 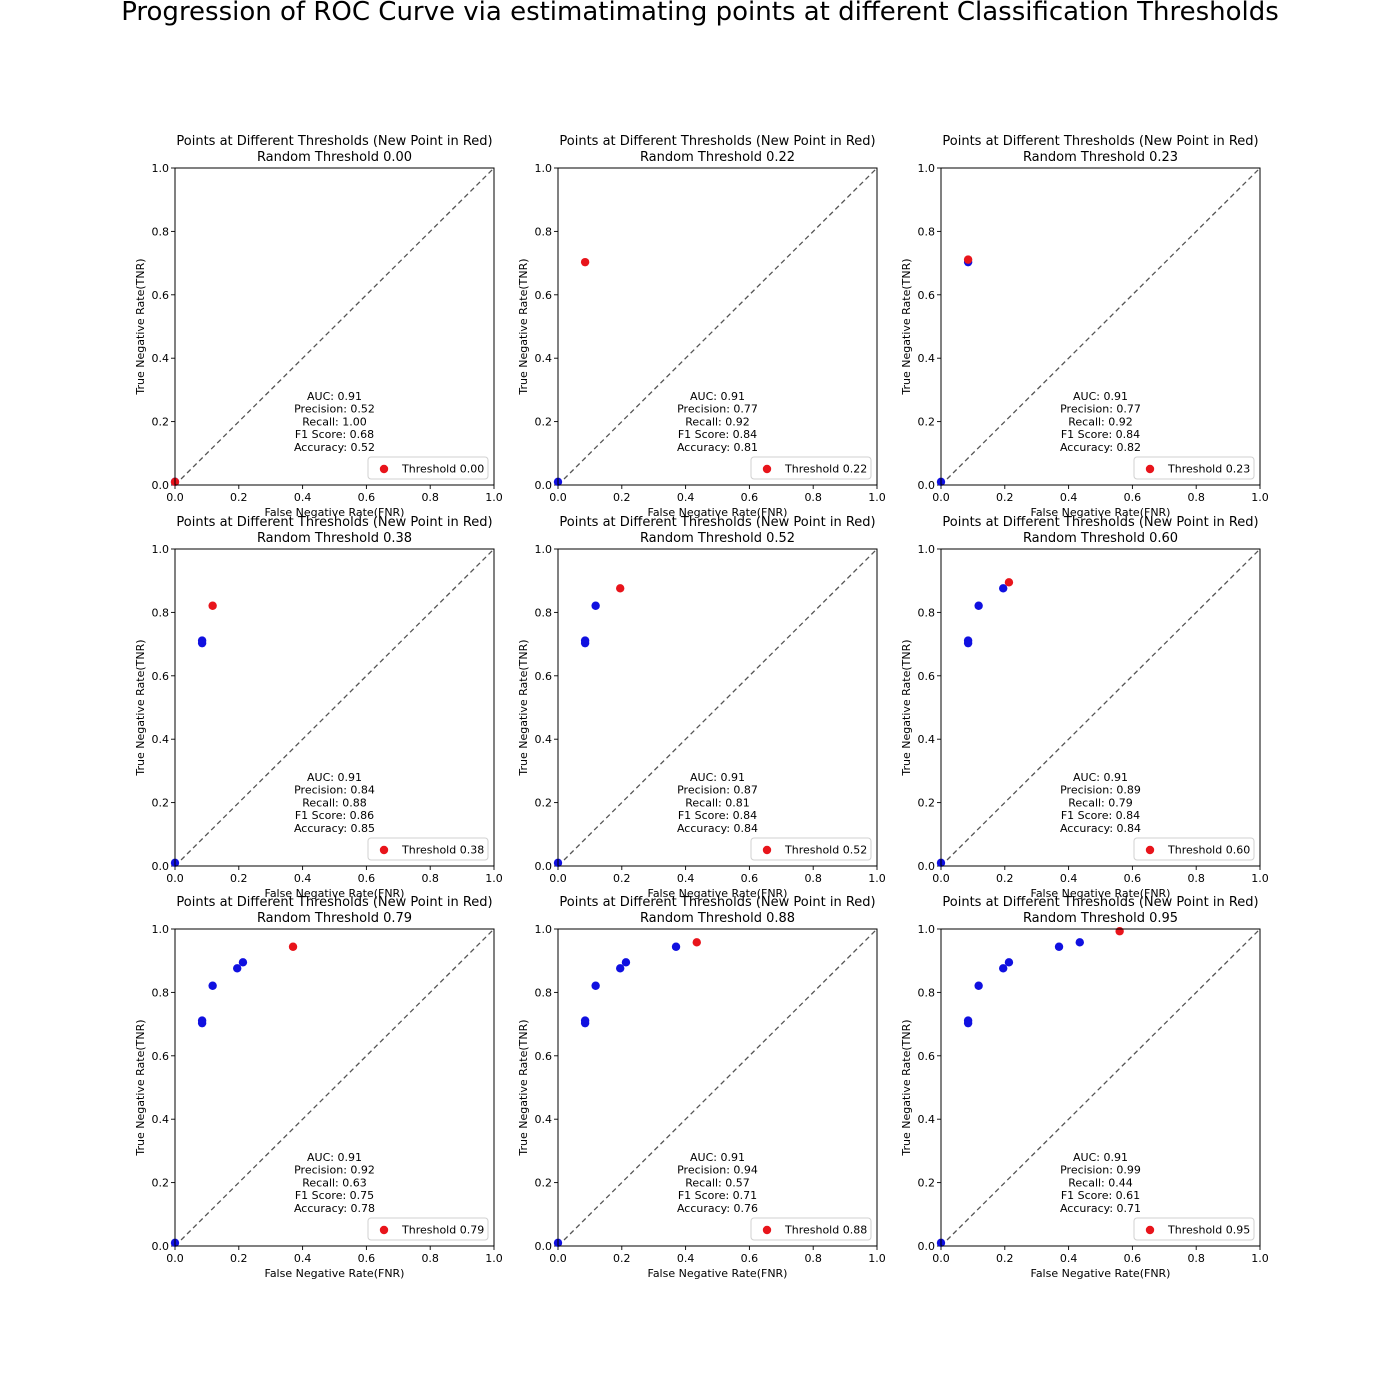 What do you see at coordinates (1100, 802) in the screenshot?
I see `metric-label: Recall: 0.79` at bounding box center [1100, 802].